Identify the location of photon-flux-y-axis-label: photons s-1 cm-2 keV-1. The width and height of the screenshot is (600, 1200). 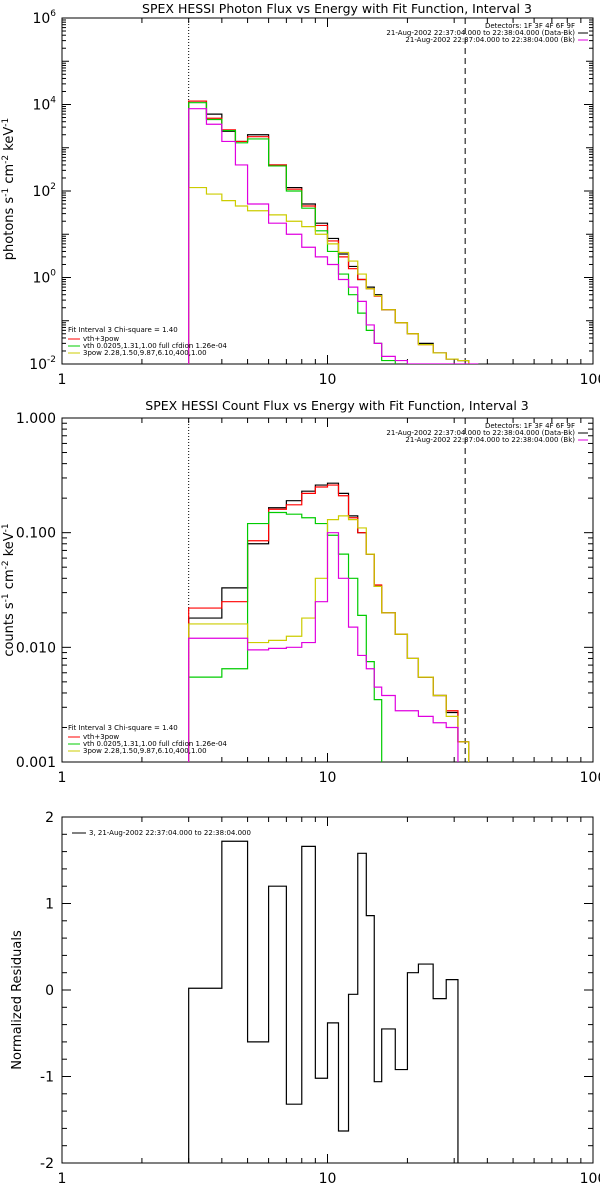
(9, 189).